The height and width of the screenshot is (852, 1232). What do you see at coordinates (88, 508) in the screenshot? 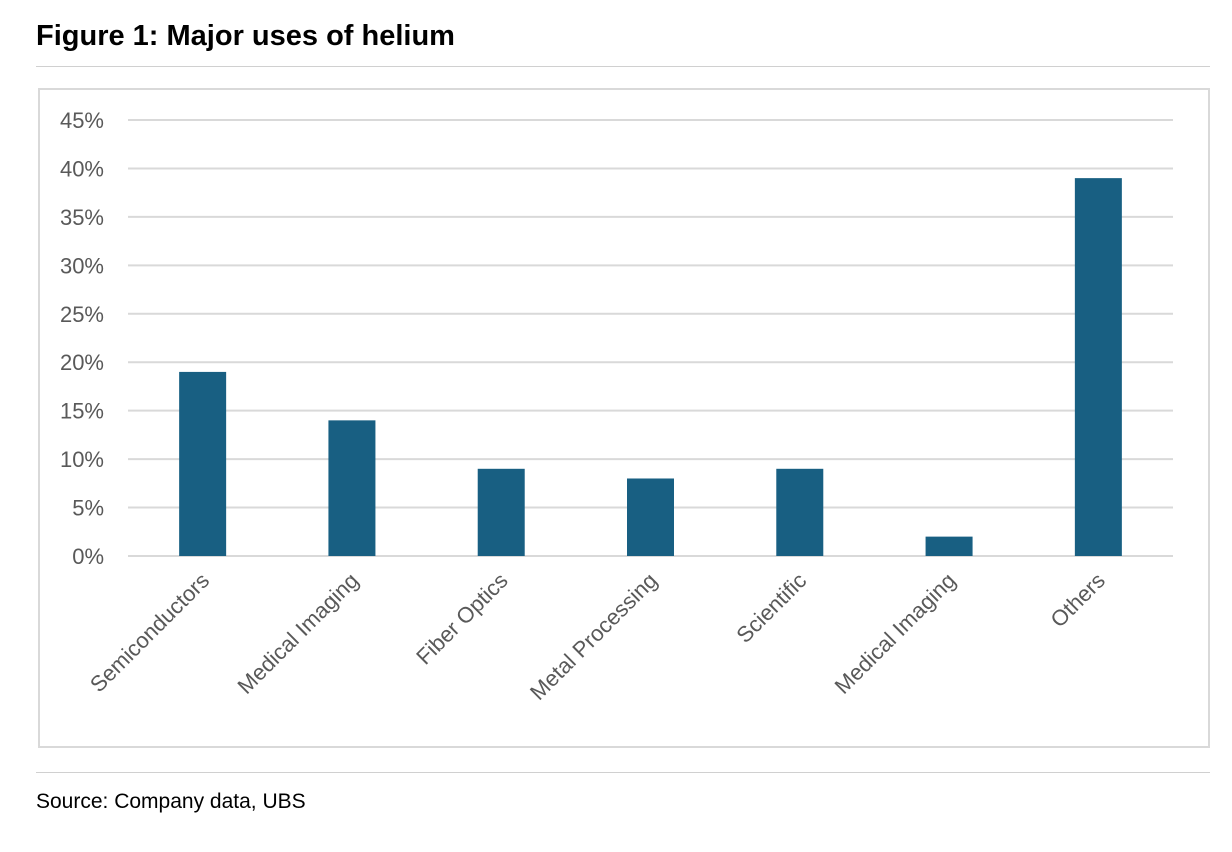
I see `y-tick-label: 5%` at bounding box center [88, 508].